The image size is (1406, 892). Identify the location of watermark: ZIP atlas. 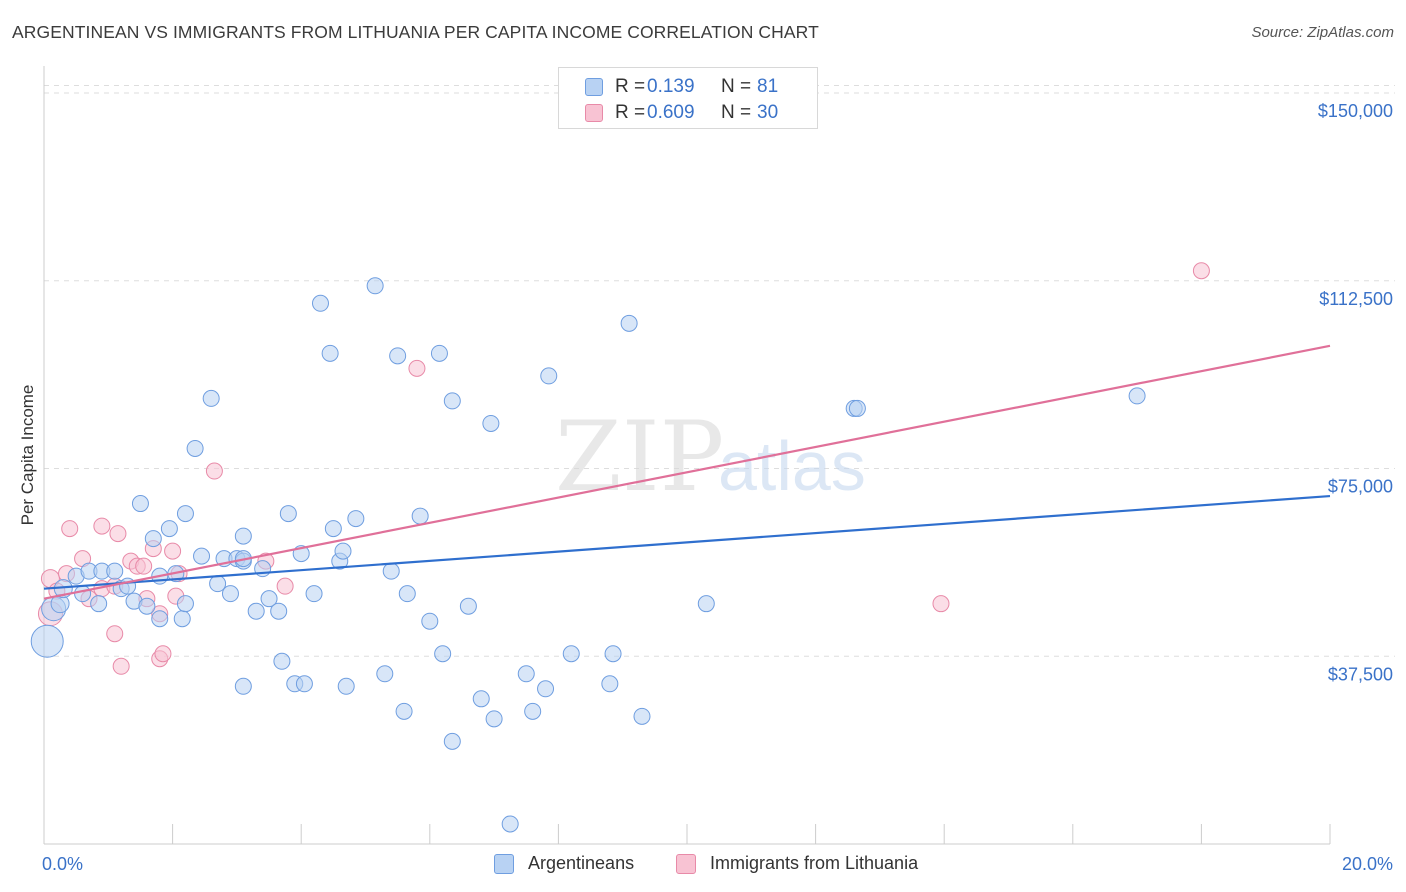
(710, 457).